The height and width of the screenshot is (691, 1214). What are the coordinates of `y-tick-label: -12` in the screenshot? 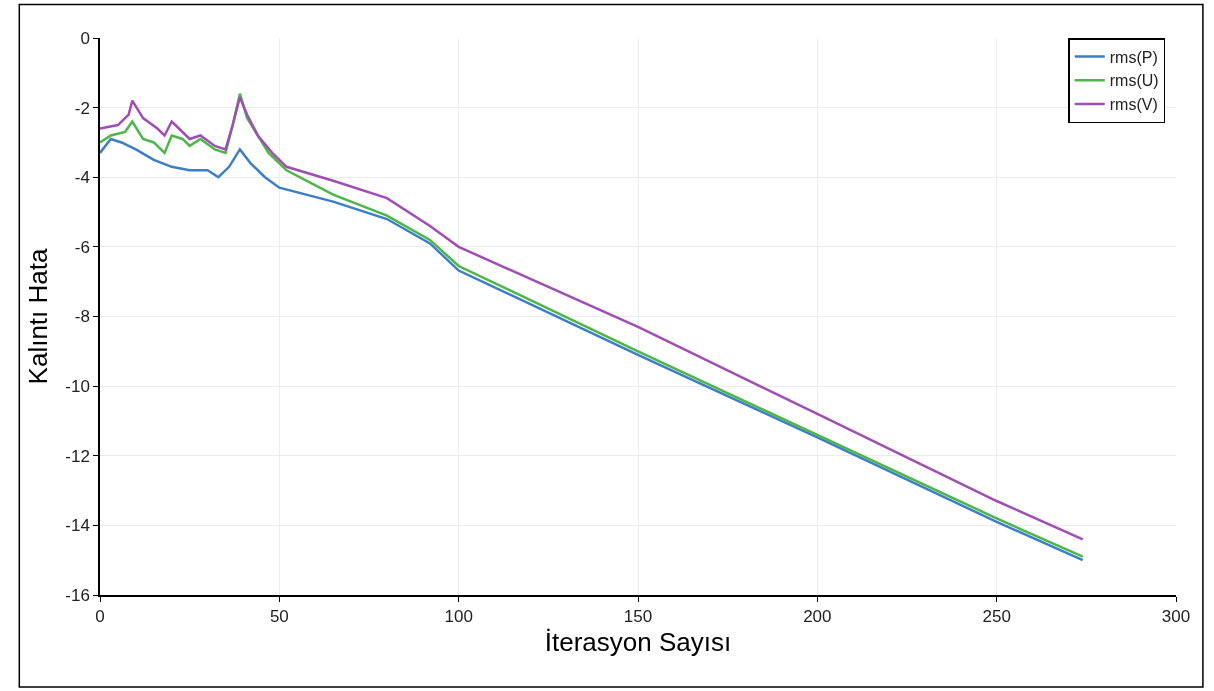 It's located at (77, 456).